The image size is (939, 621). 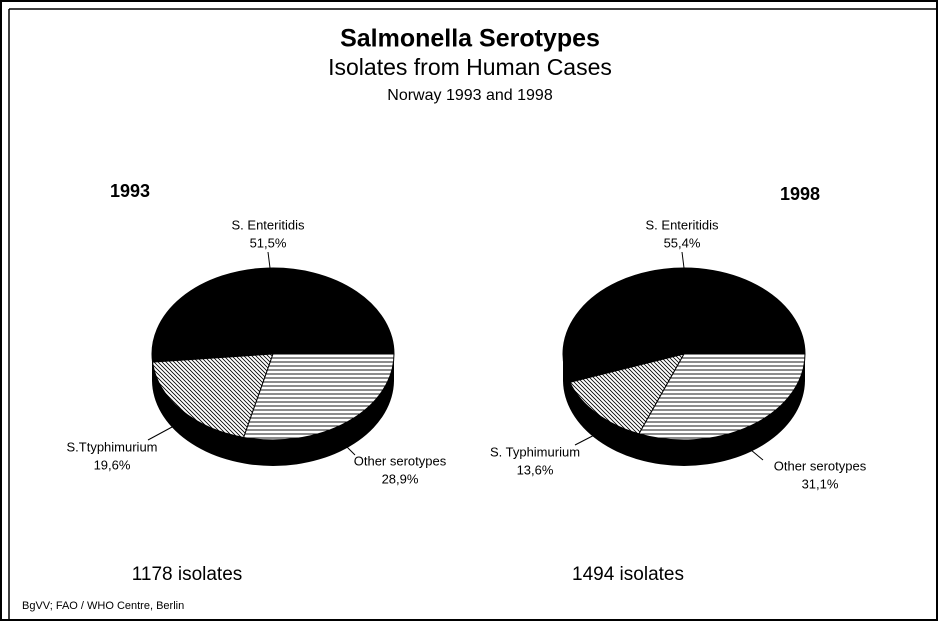 I want to click on footer: BgVV; FAO / WHO Centre, Berlin, so click(x=103, y=606).